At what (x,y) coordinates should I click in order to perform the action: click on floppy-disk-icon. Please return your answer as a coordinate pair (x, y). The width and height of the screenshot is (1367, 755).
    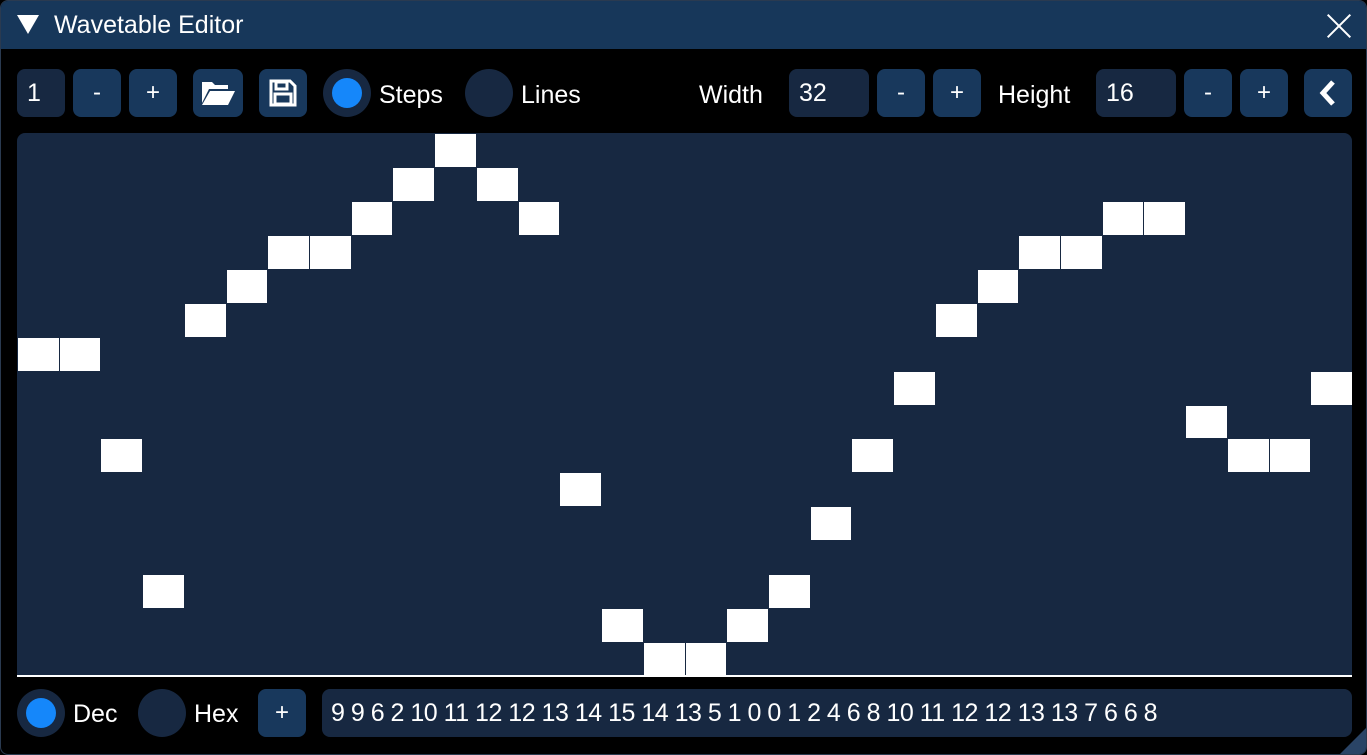
    Looking at the image, I should click on (283, 93).